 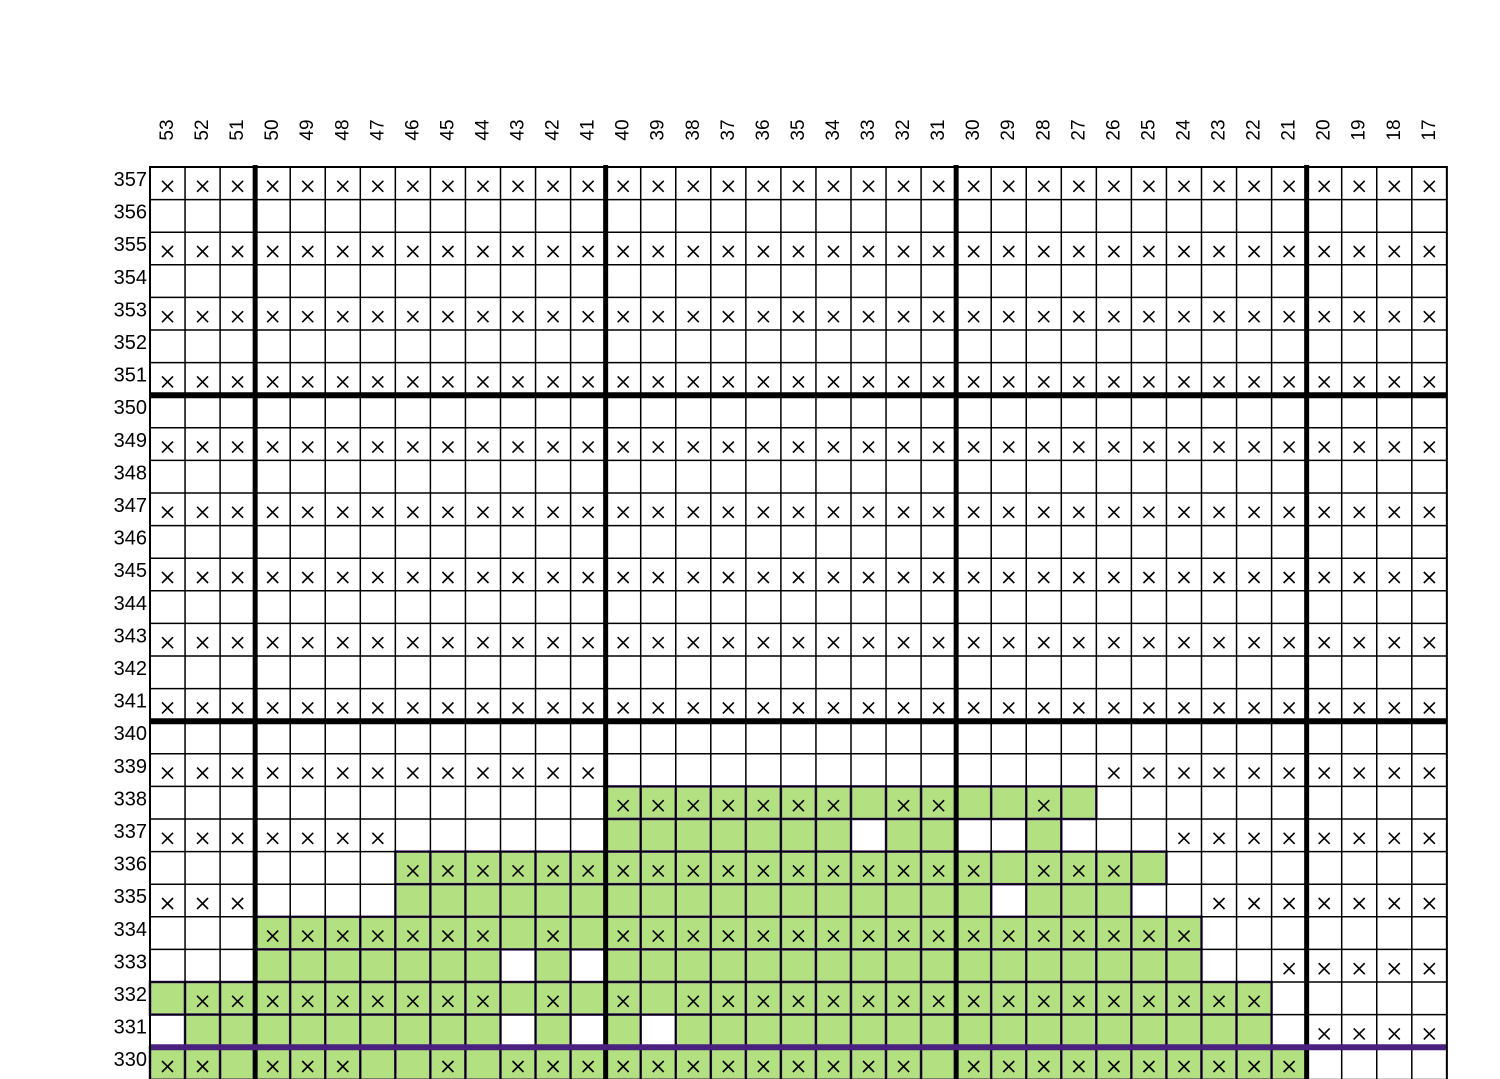 What do you see at coordinates (518, 129) in the screenshot?
I see `column-header: 43` at bounding box center [518, 129].